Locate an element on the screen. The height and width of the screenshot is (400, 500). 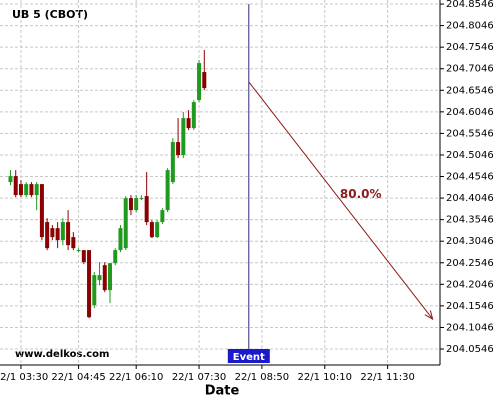
y-tick-label: 204.1546 is located at coordinates (470, 306).